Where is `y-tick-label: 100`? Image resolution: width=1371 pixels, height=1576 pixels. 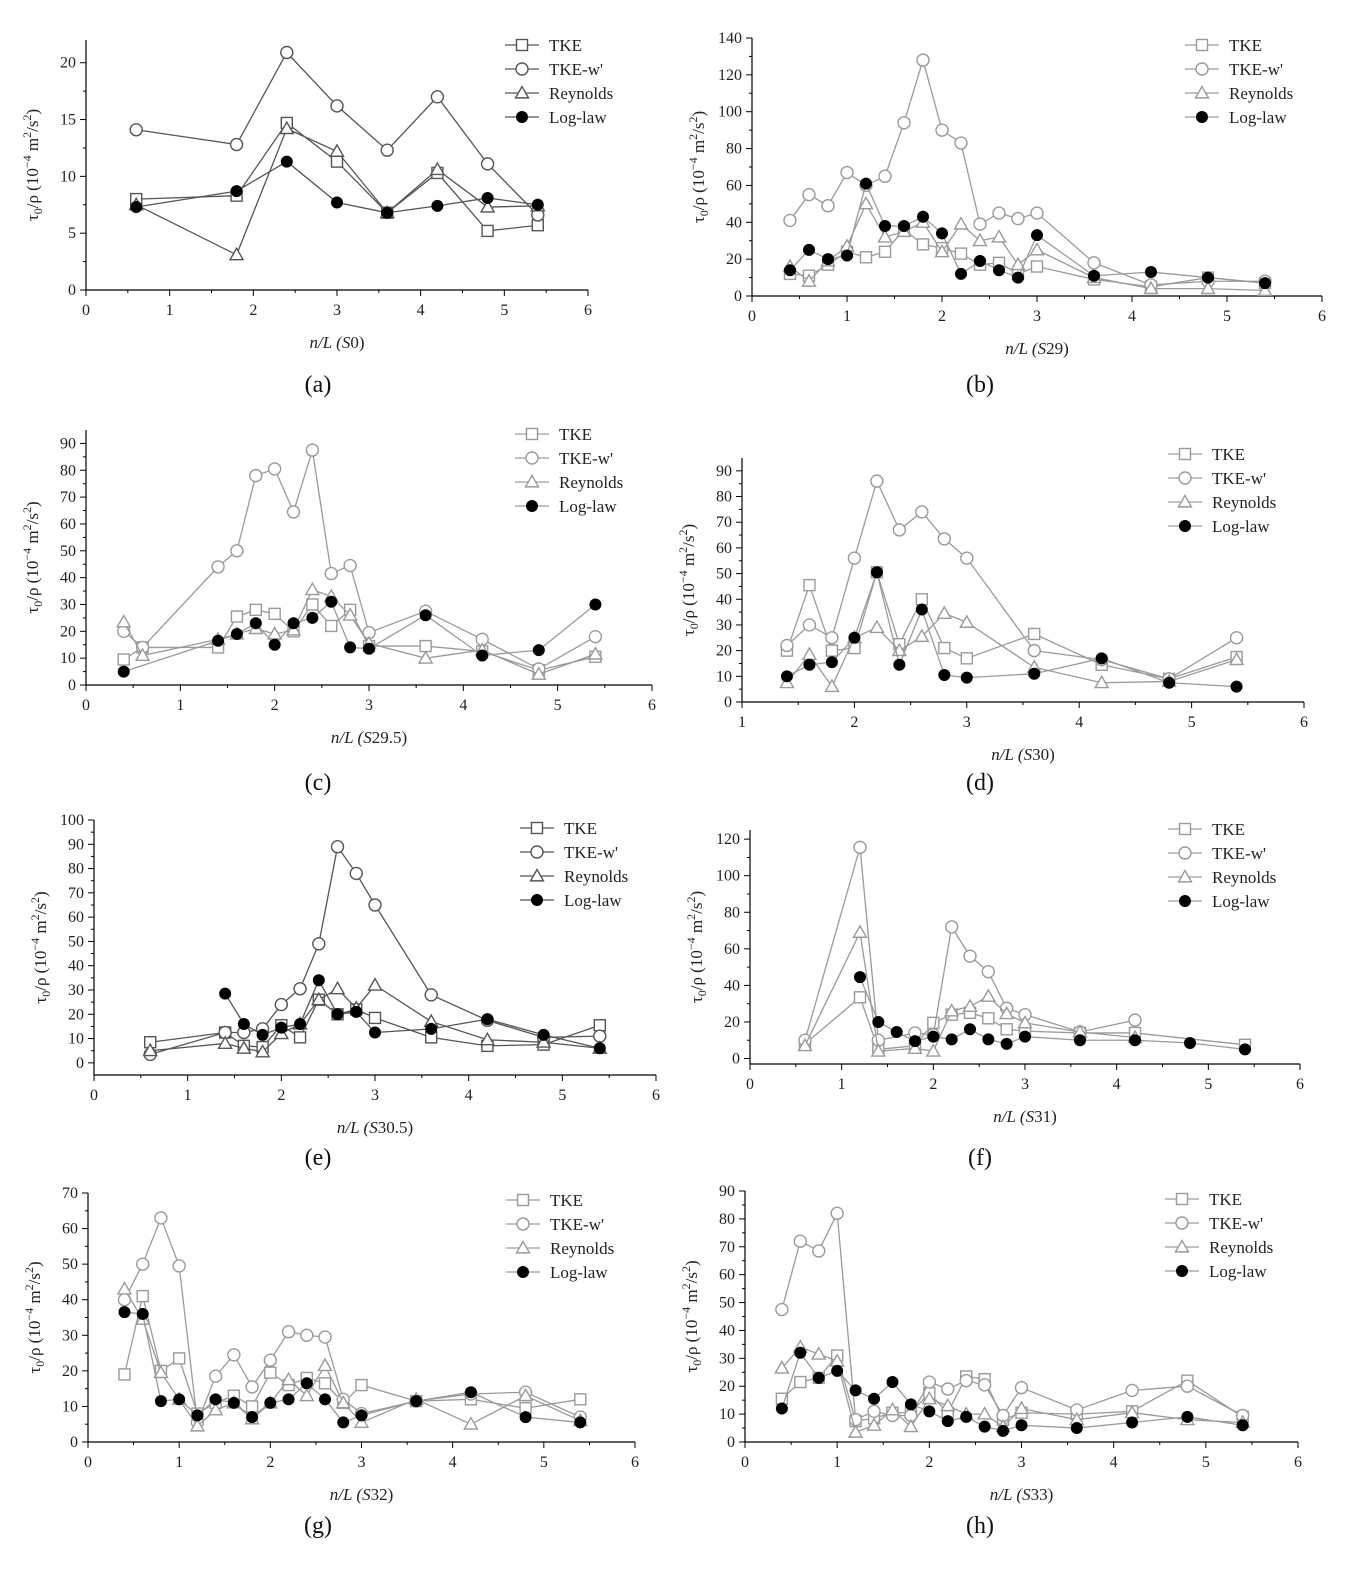
y-tick-label: 100 is located at coordinates (730, 112).